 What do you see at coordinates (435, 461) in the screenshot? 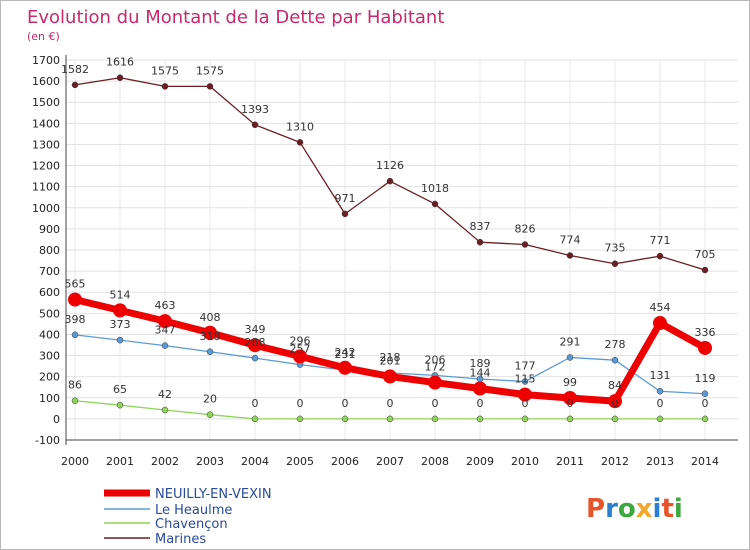
I see `x-tick-label: 2008` at bounding box center [435, 461].